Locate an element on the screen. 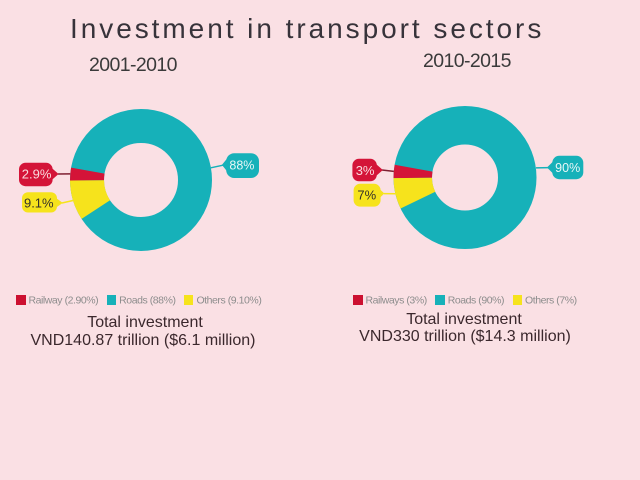  svg-text: 2.9% is located at coordinates (37, 173).